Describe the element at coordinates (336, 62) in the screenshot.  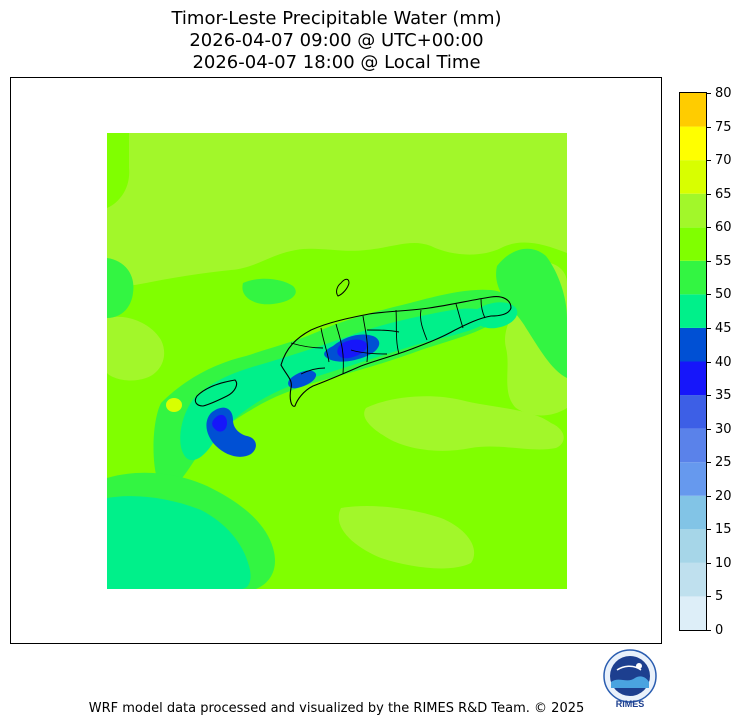
I see `title-line-3: 2026-04-07 18:00 @ Local Time` at that location.